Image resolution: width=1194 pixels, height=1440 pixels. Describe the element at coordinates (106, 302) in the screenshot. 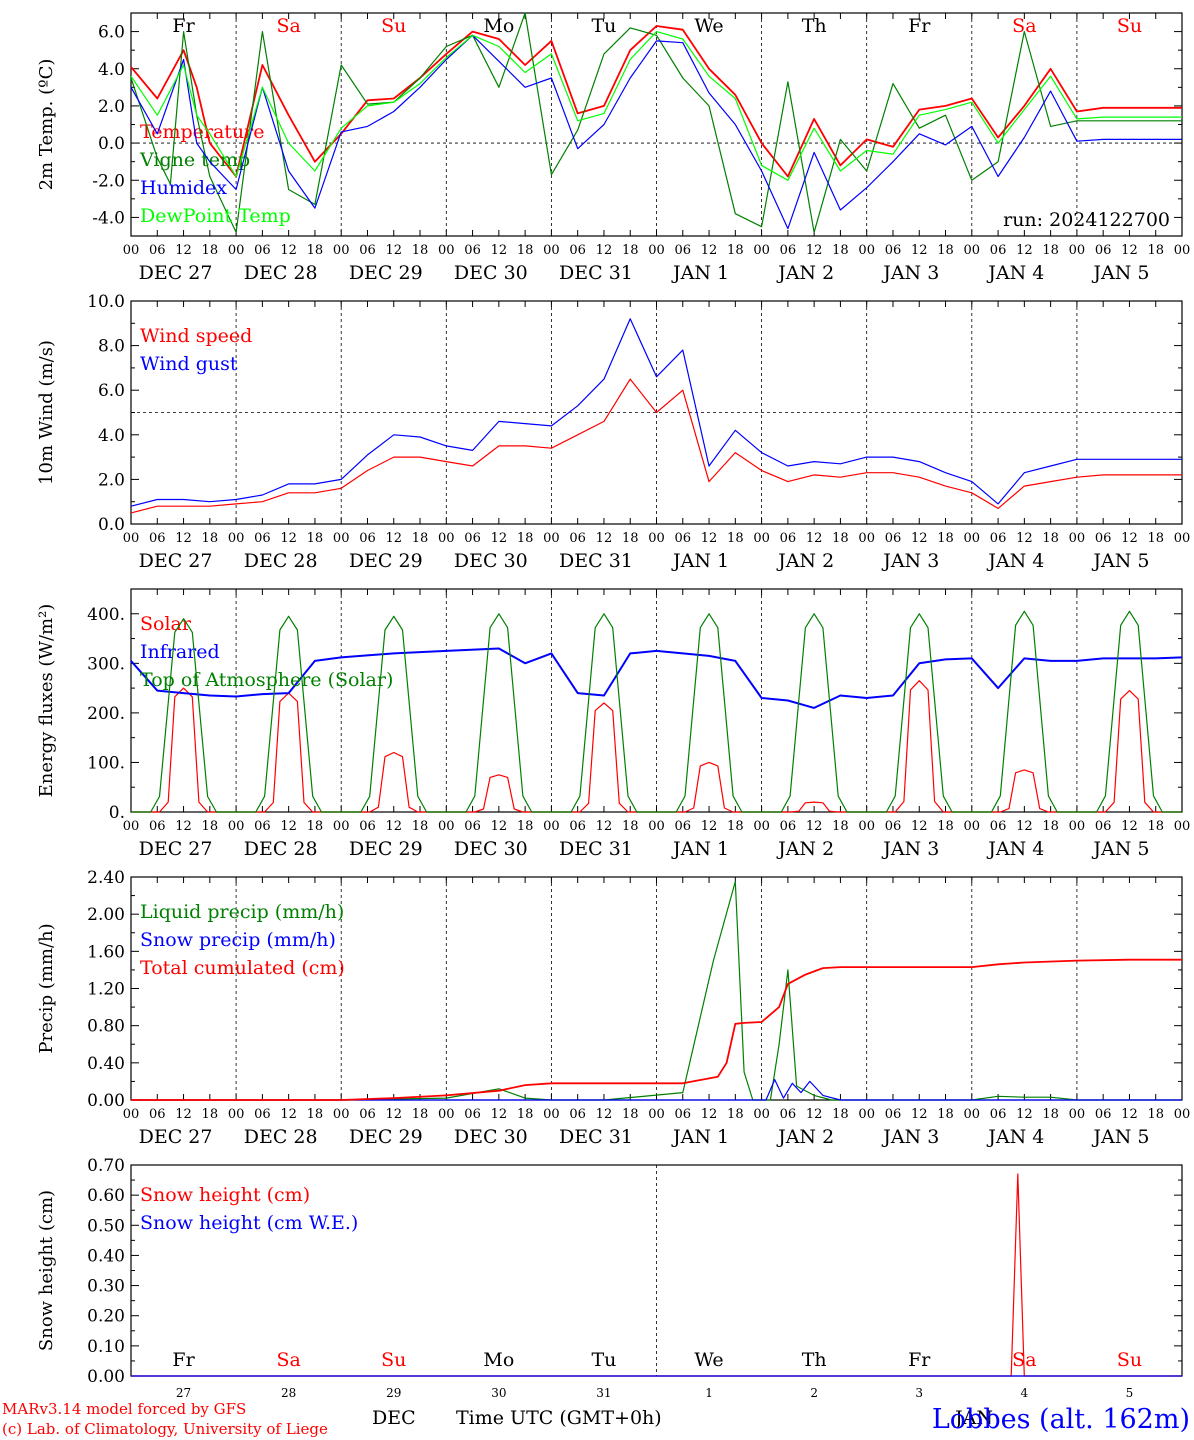

I see `y-tick-label: 10.0` at that location.